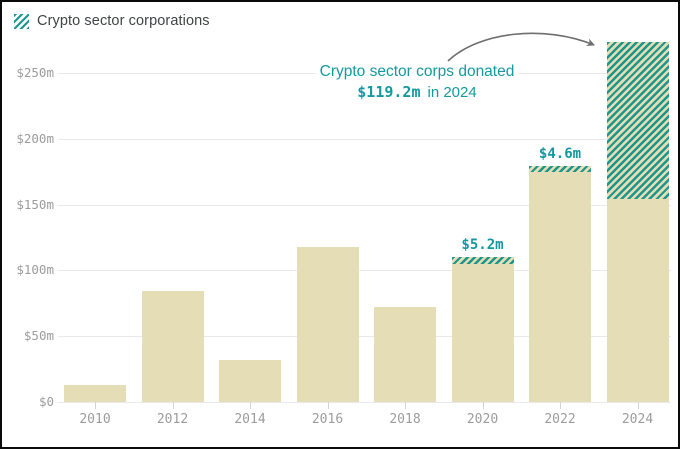  I want to click on bar-2020-crypto-segment, so click(482, 260).